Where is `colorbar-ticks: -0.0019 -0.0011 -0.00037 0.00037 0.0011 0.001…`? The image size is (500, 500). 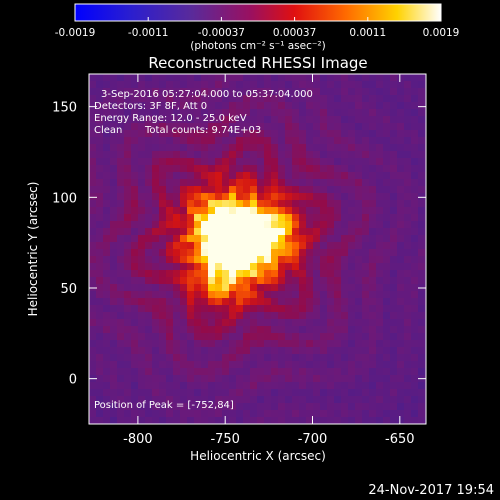 colorbar-ticks: -0.0019 -0.0011 -0.00037 0.00037 0.0011 0.001… is located at coordinates (257, 28).